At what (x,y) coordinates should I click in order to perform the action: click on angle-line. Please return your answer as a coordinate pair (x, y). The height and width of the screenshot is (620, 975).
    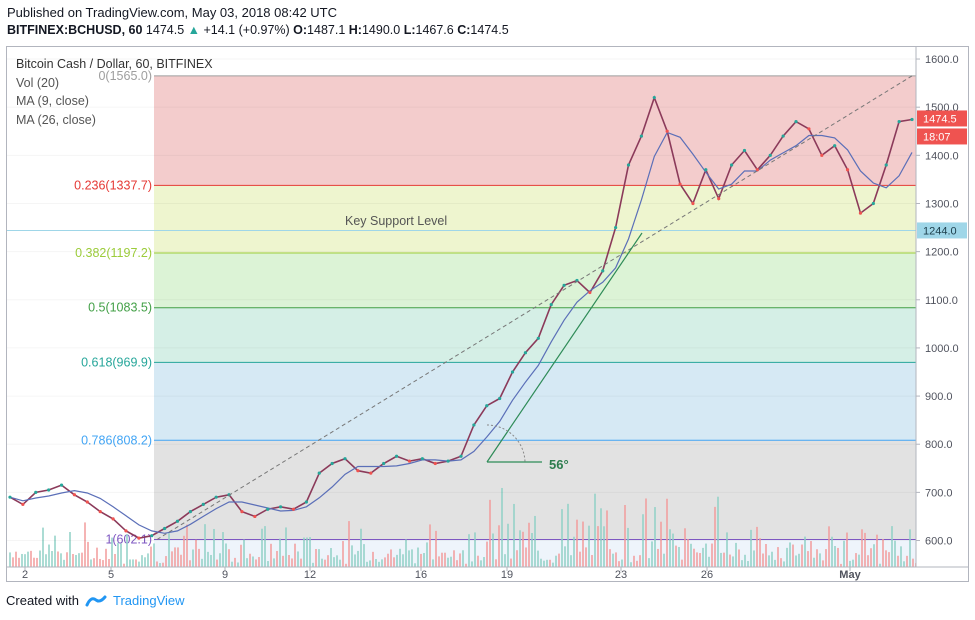
    Looking at the image, I should click on (564, 347).